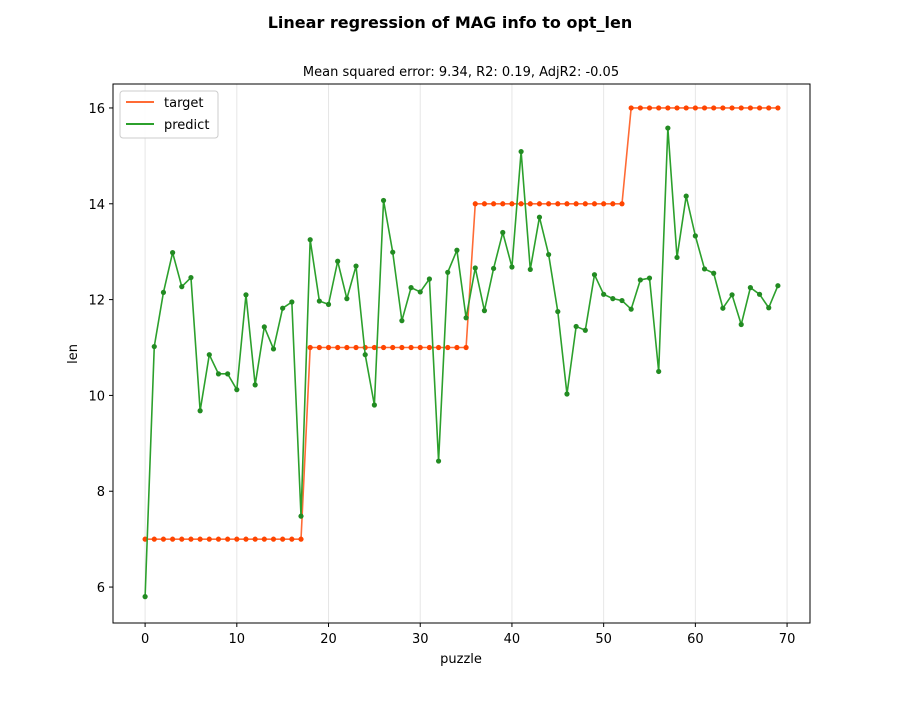 The height and width of the screenshot is (704, 900). I want to click on x-tick-label: 60, so click(695, 639).